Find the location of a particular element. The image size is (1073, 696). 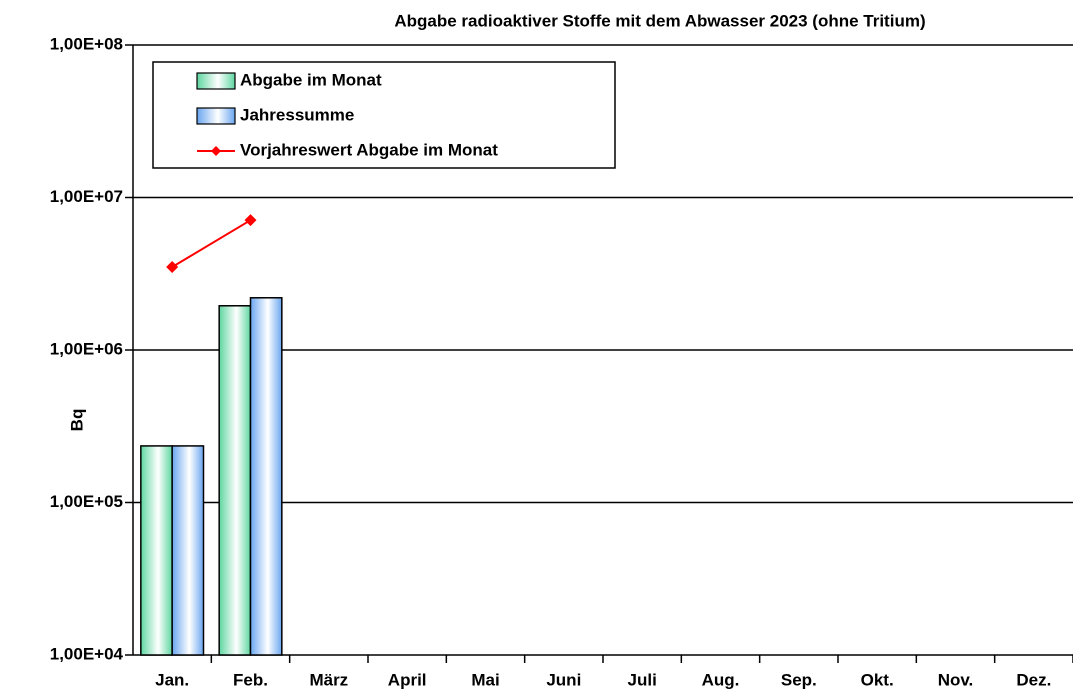

x-tick-label: Dez. is located at coordinates (1033, 679).